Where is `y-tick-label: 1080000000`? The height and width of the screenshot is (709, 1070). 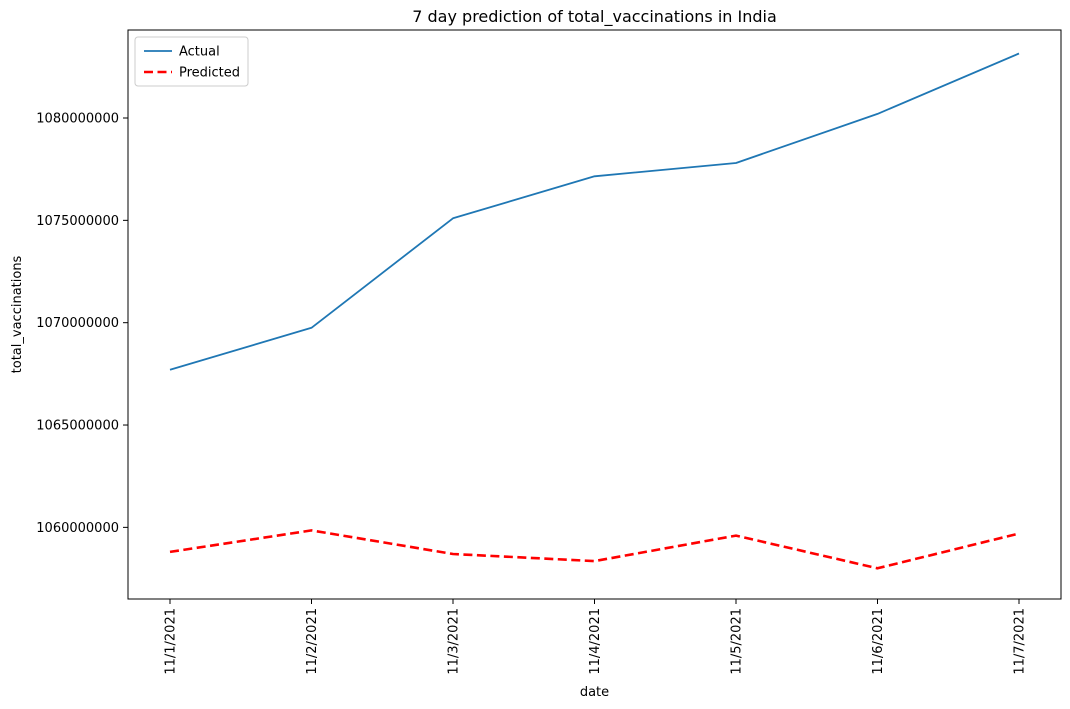
y-tick-label: 1080000000 is located at coordinates (77, 119).